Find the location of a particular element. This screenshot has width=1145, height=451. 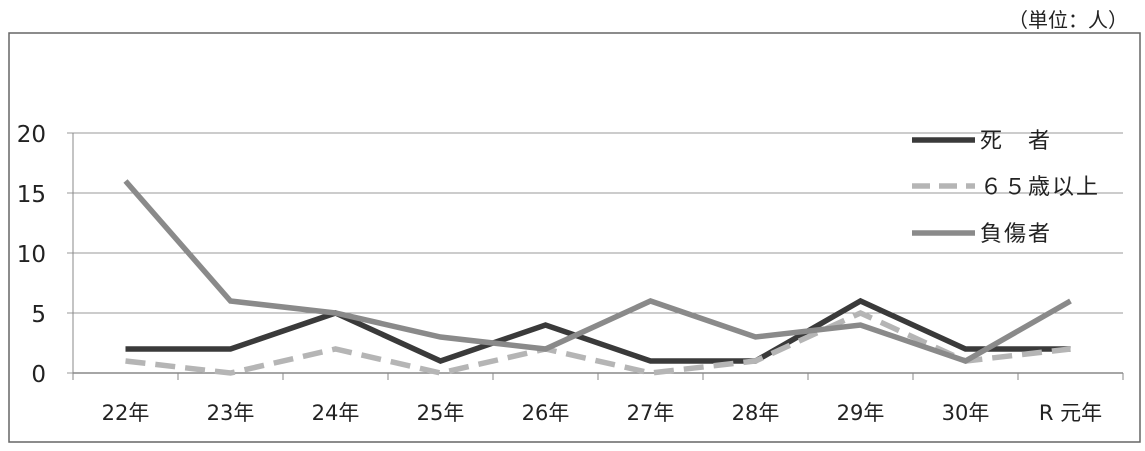

legend-label-0: 死 者 is located at coordinates (1016, 141).